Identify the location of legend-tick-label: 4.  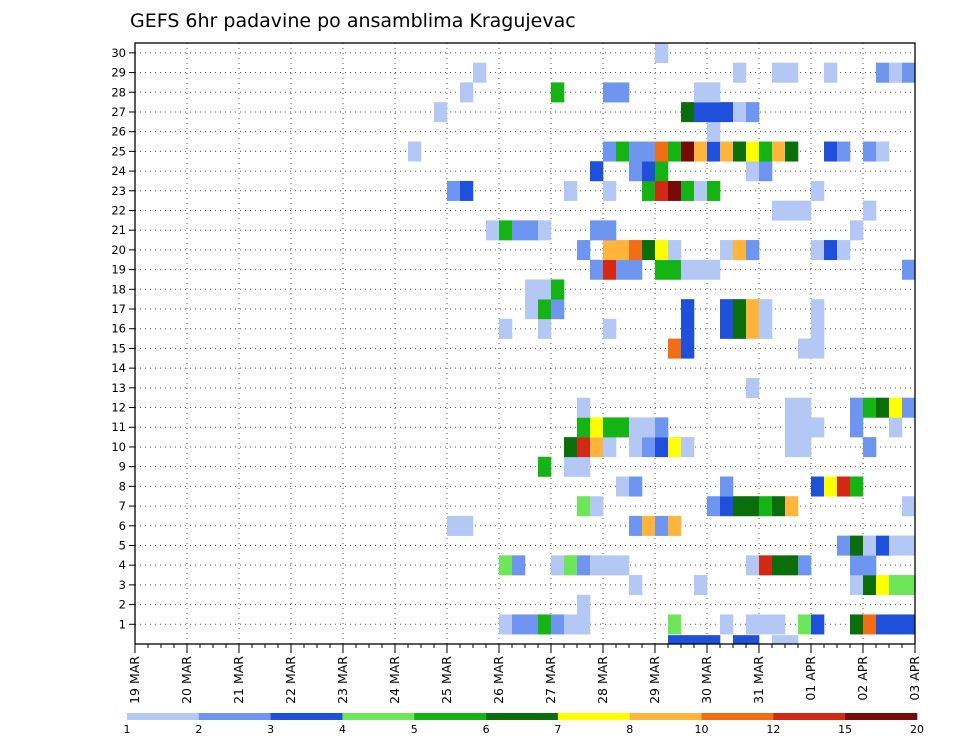
(342, 729).